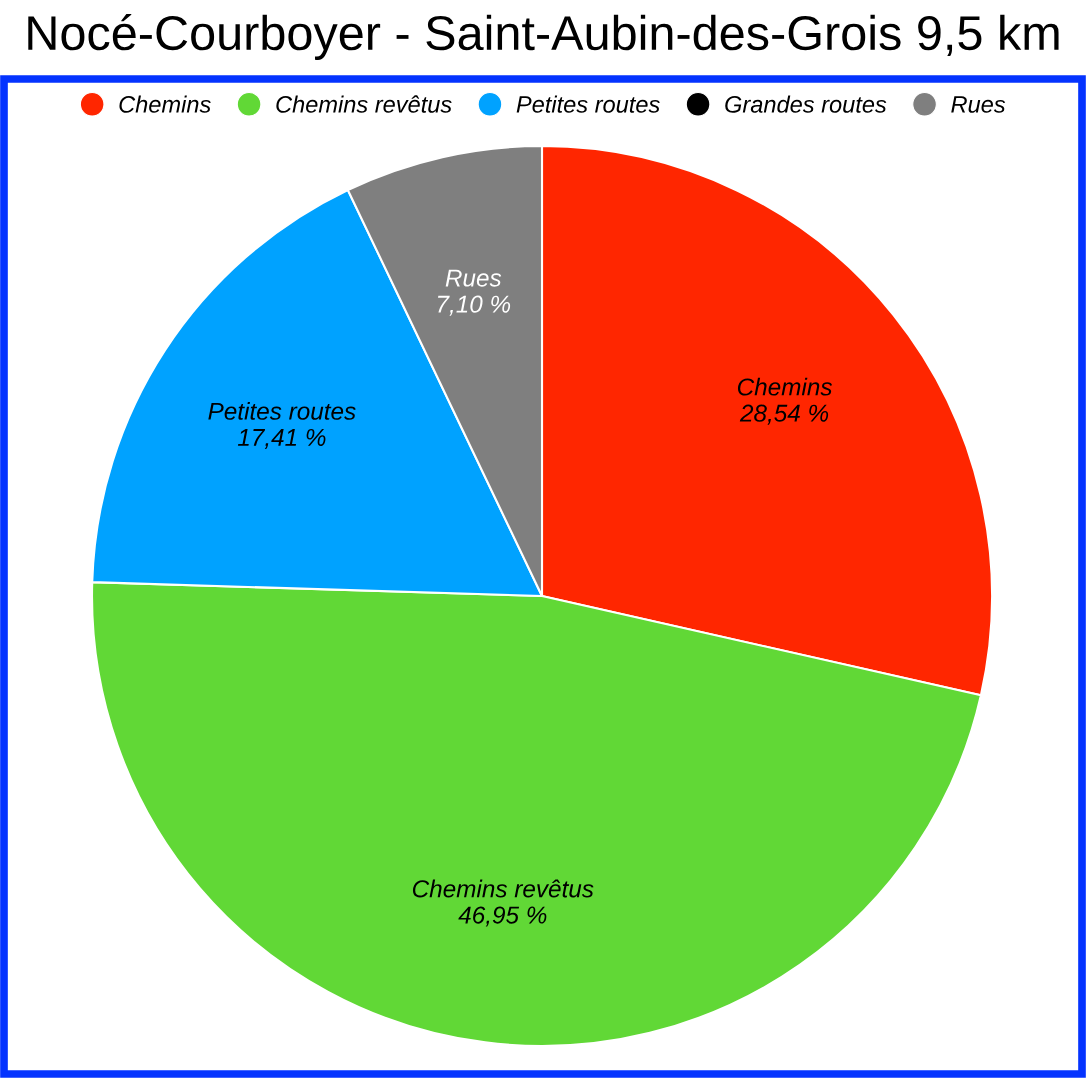 The image size is (1086, 1078). I want to click on legend-label: Petites routes, so click(588, 104).